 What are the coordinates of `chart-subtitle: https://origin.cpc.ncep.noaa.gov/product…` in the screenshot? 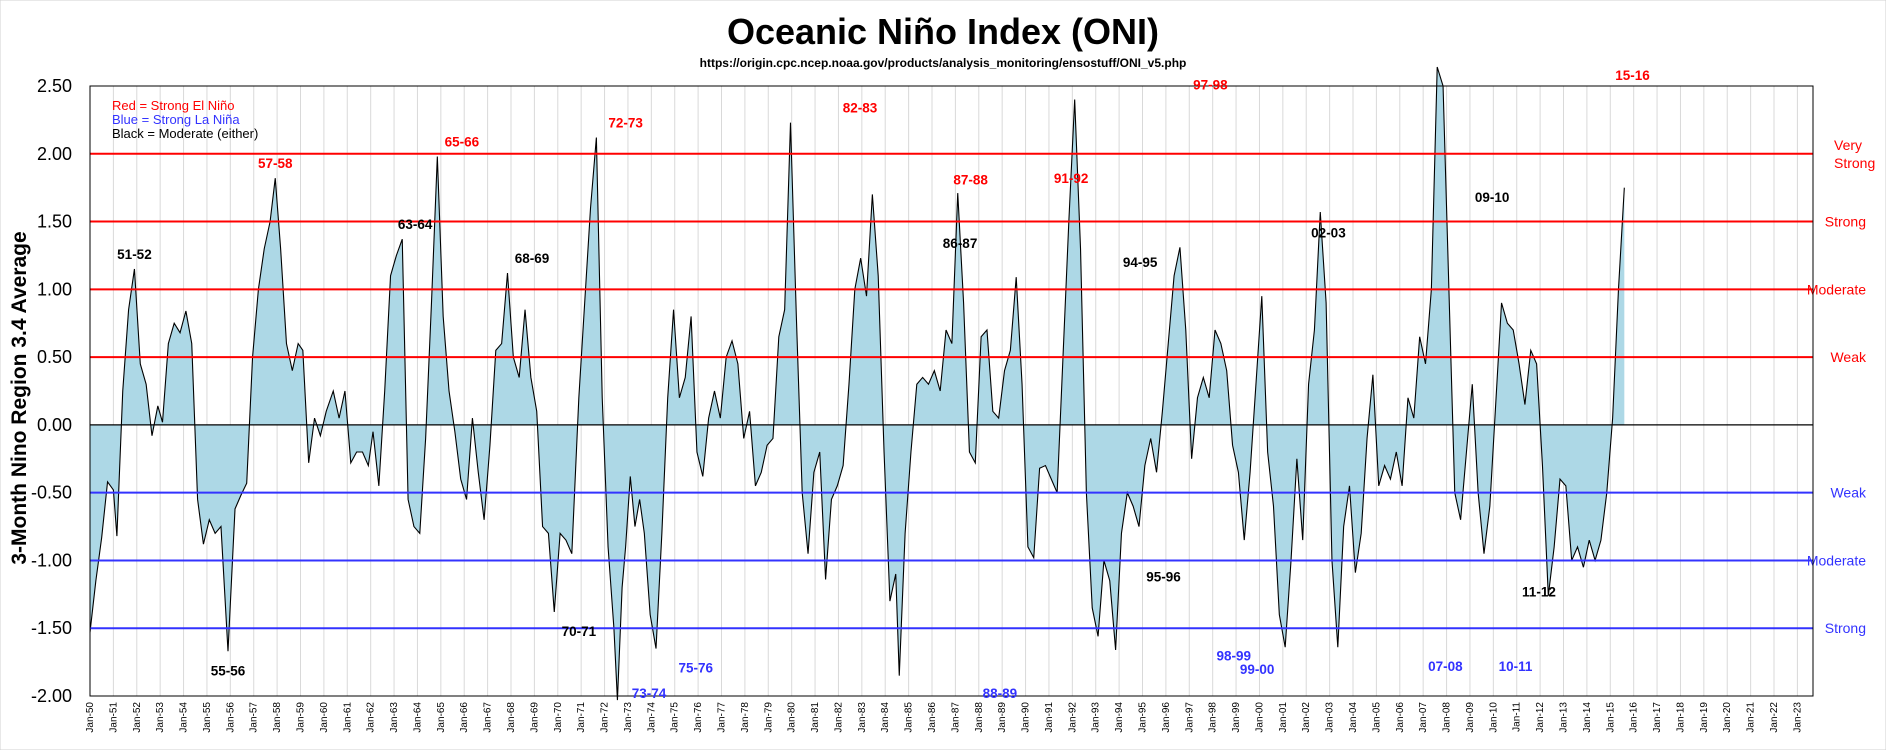 It's located at (943, 63).